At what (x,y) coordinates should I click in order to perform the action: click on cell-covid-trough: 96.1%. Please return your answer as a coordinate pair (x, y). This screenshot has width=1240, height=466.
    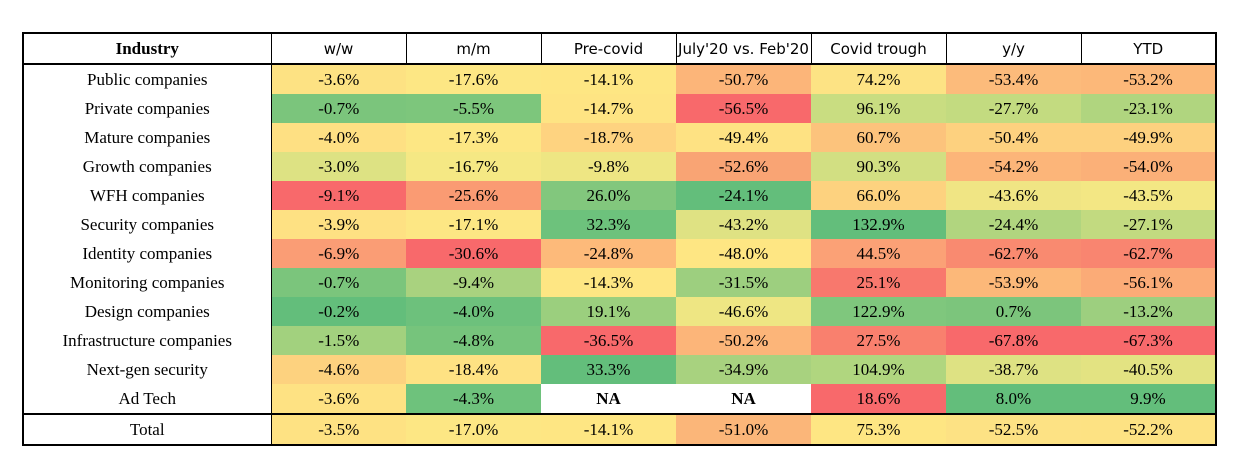
    Looking at the image, I should click on (878, 108).